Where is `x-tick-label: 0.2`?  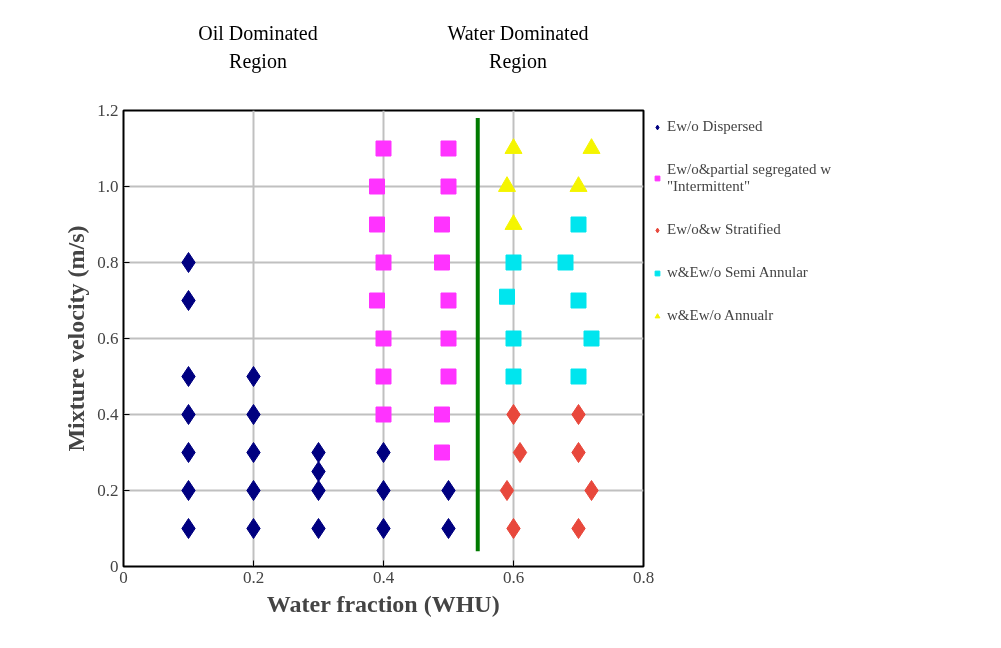 x-tick-label: 0.2 is located at coordinates (253, 577).